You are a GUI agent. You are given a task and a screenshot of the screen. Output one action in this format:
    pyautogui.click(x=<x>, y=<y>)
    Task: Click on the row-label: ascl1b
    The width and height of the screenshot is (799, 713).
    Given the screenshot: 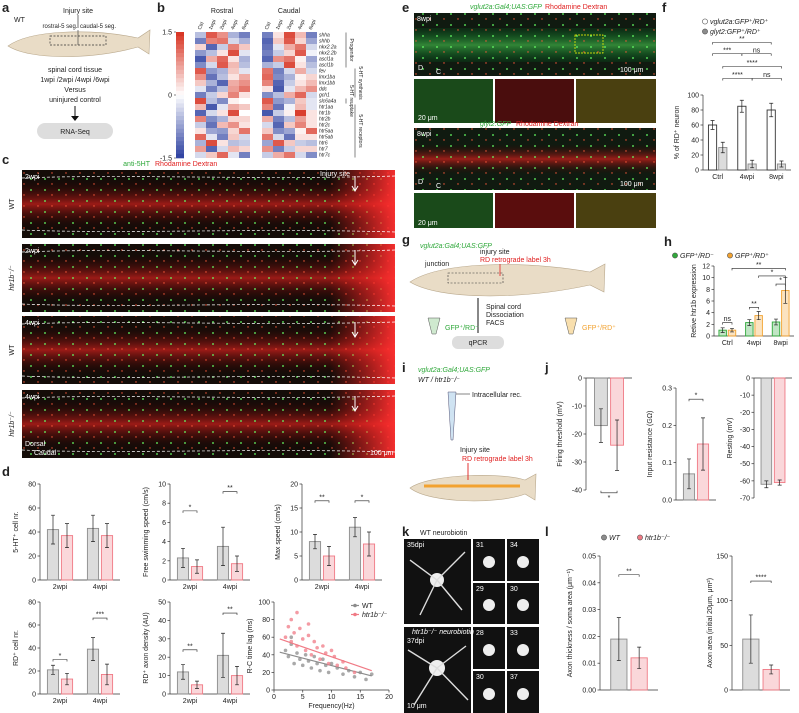 What is the action you would take?
    pyautogui.click(x=326, y=66)
    